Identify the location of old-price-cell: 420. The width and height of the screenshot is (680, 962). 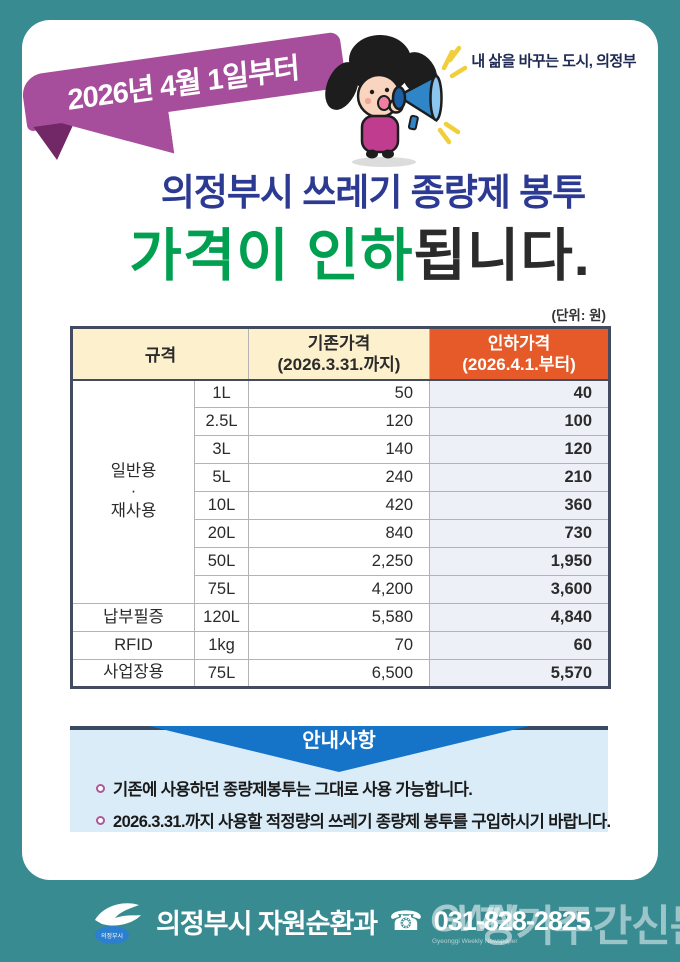
(339, 505).